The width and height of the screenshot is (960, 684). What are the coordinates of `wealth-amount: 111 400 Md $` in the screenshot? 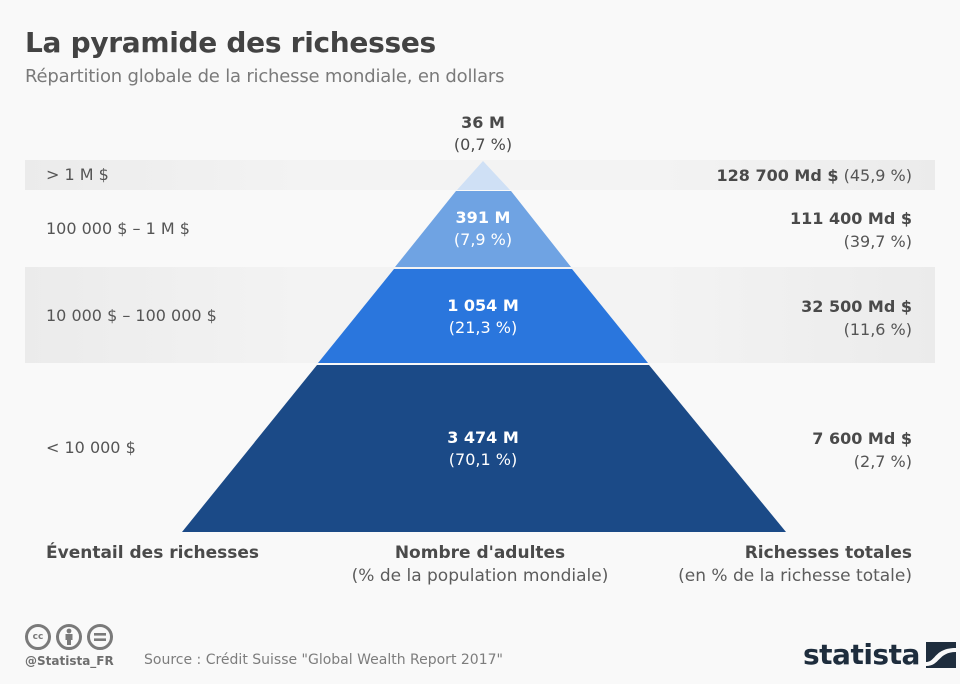 It's located at (850, 218).